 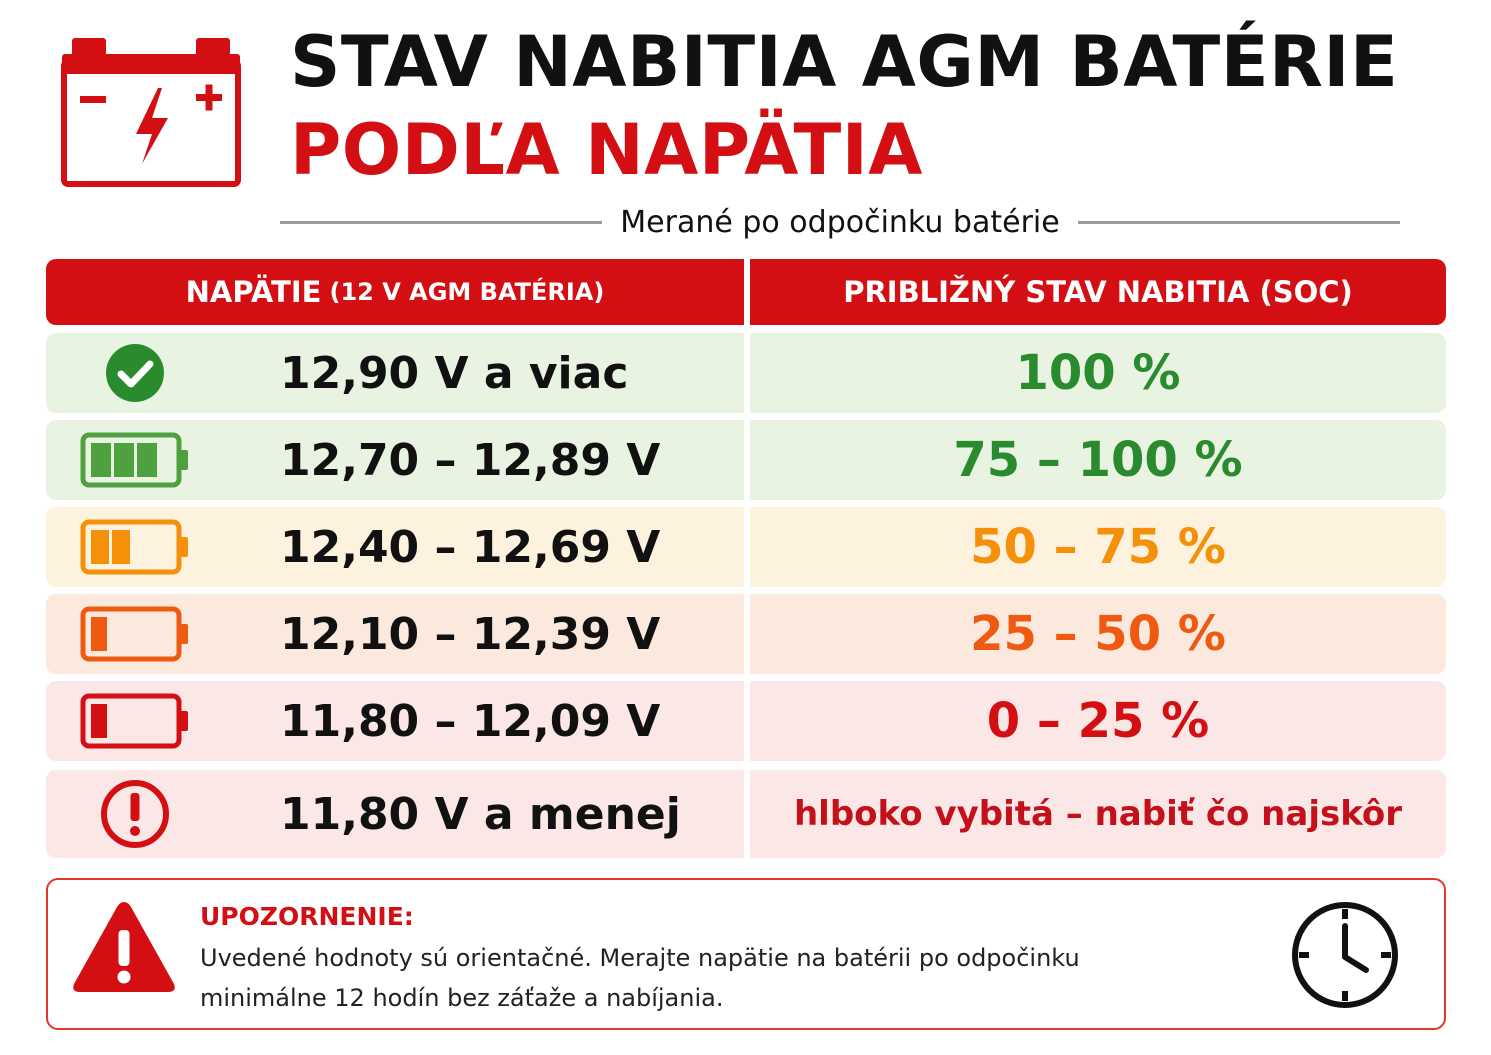 I want to click on page-title-highlight: PODĽA NAPÄTIA, so click(x=606, y=150).